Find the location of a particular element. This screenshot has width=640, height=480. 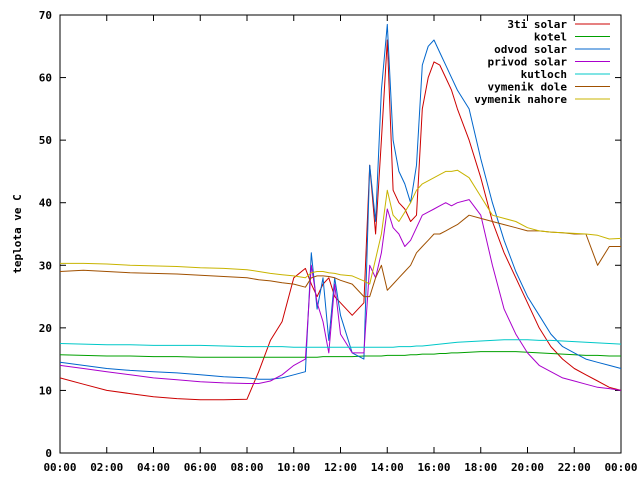

x-tick-label: 16:00 is located at coordinates (433, 467).